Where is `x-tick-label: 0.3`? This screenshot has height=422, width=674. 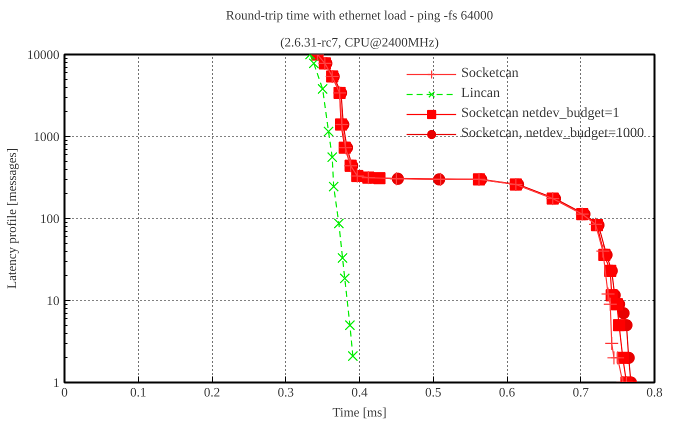
x-tick-label: 0.3 is located at coordinates (286, 392).